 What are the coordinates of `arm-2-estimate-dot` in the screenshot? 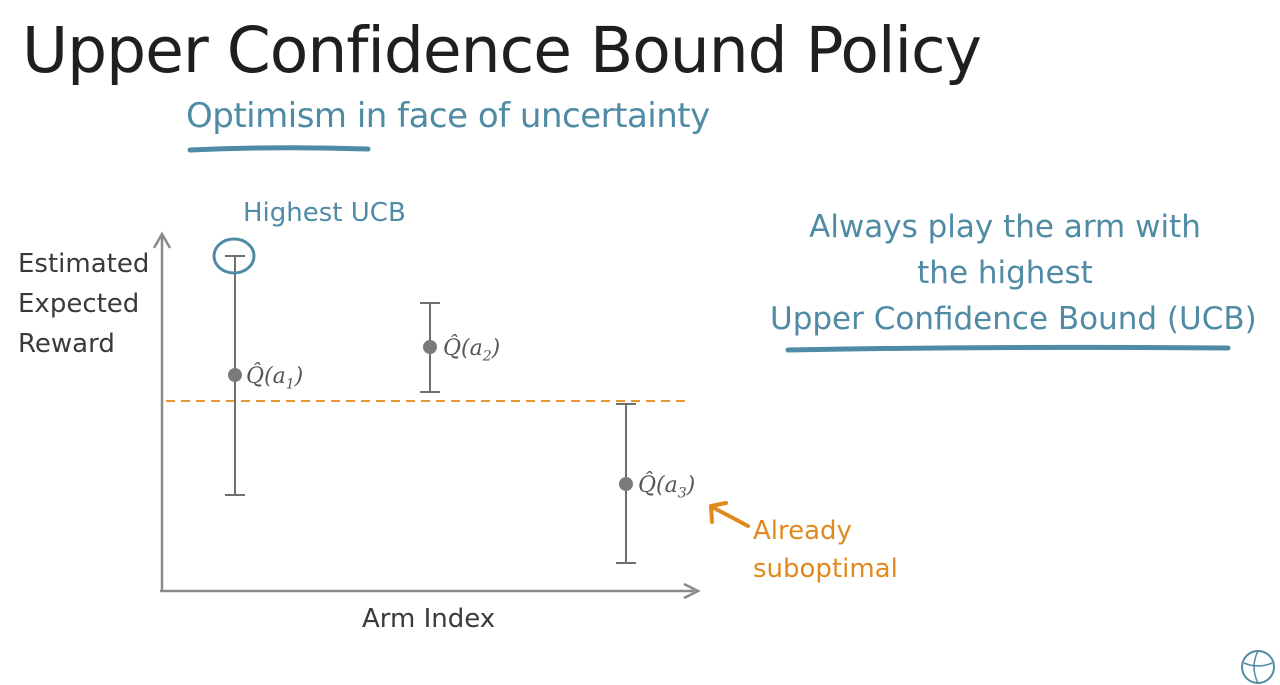 It's located at (430, 347).